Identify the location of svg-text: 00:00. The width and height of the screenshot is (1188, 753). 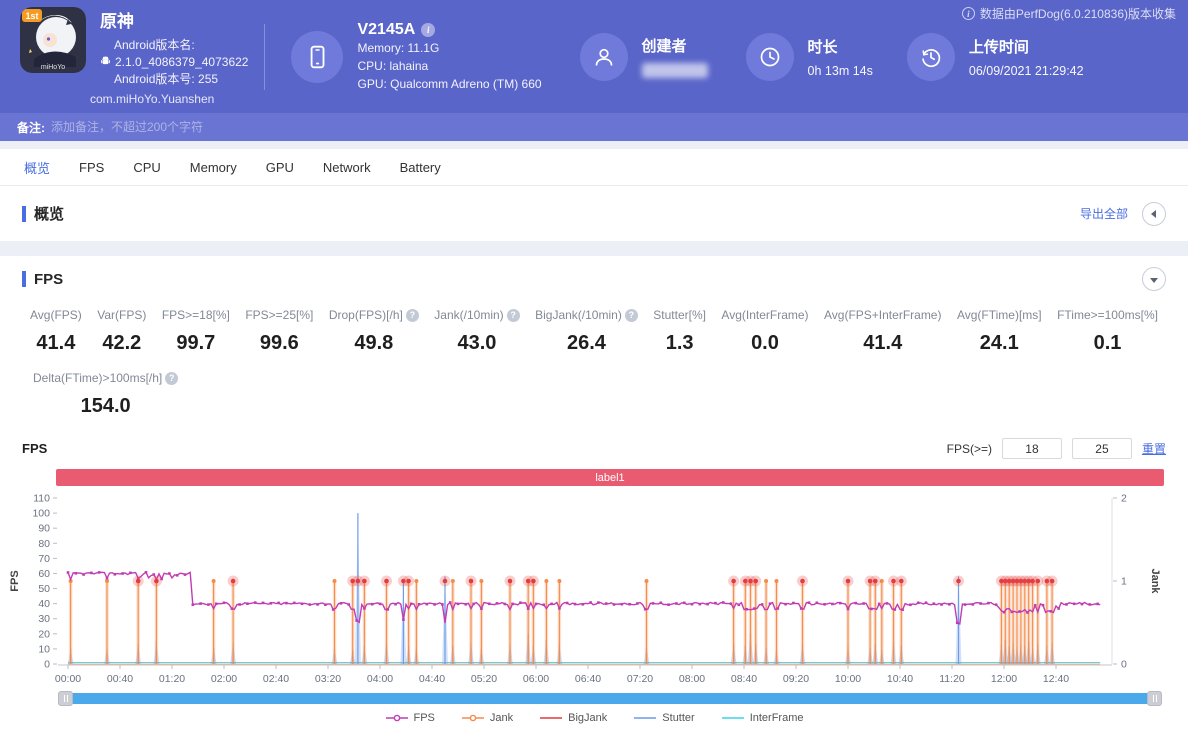
(68, 679).